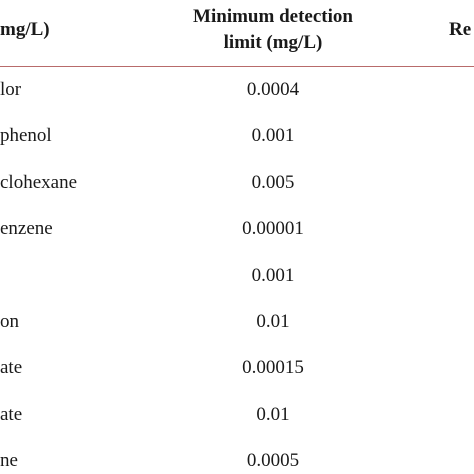 The image size is (474, 474). What do you see at coordinates (237, 183) in the screenshot?
I see `table-row: clohexane 0.005` at bounding box center [237, 183].